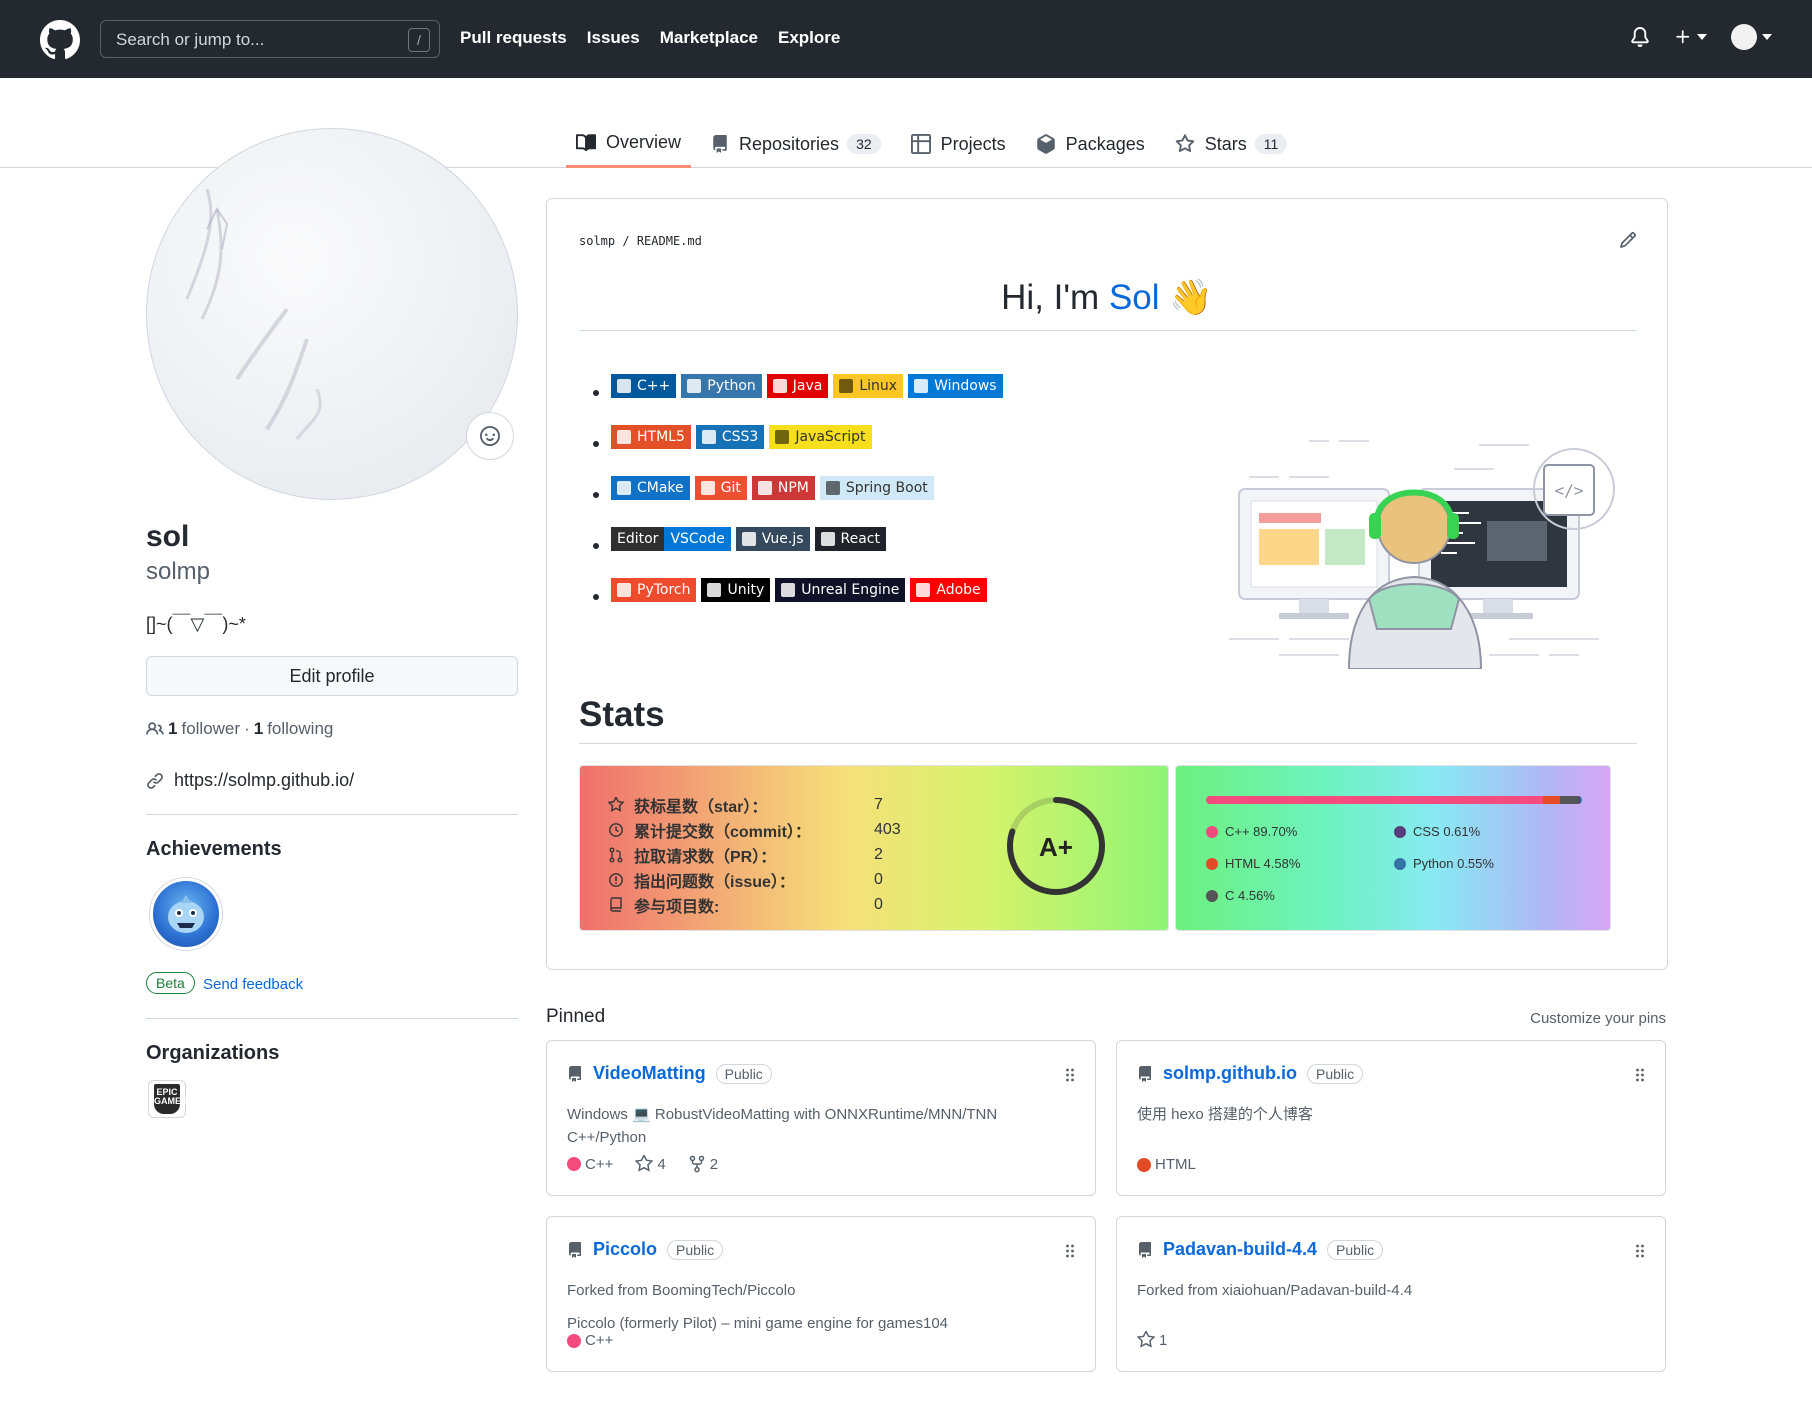 This screenshot has width=1812, height=1406. Describe the element at coordinates (789, 143) in the screenshot. I see `tab-repositories-label: Repositories` at that location.